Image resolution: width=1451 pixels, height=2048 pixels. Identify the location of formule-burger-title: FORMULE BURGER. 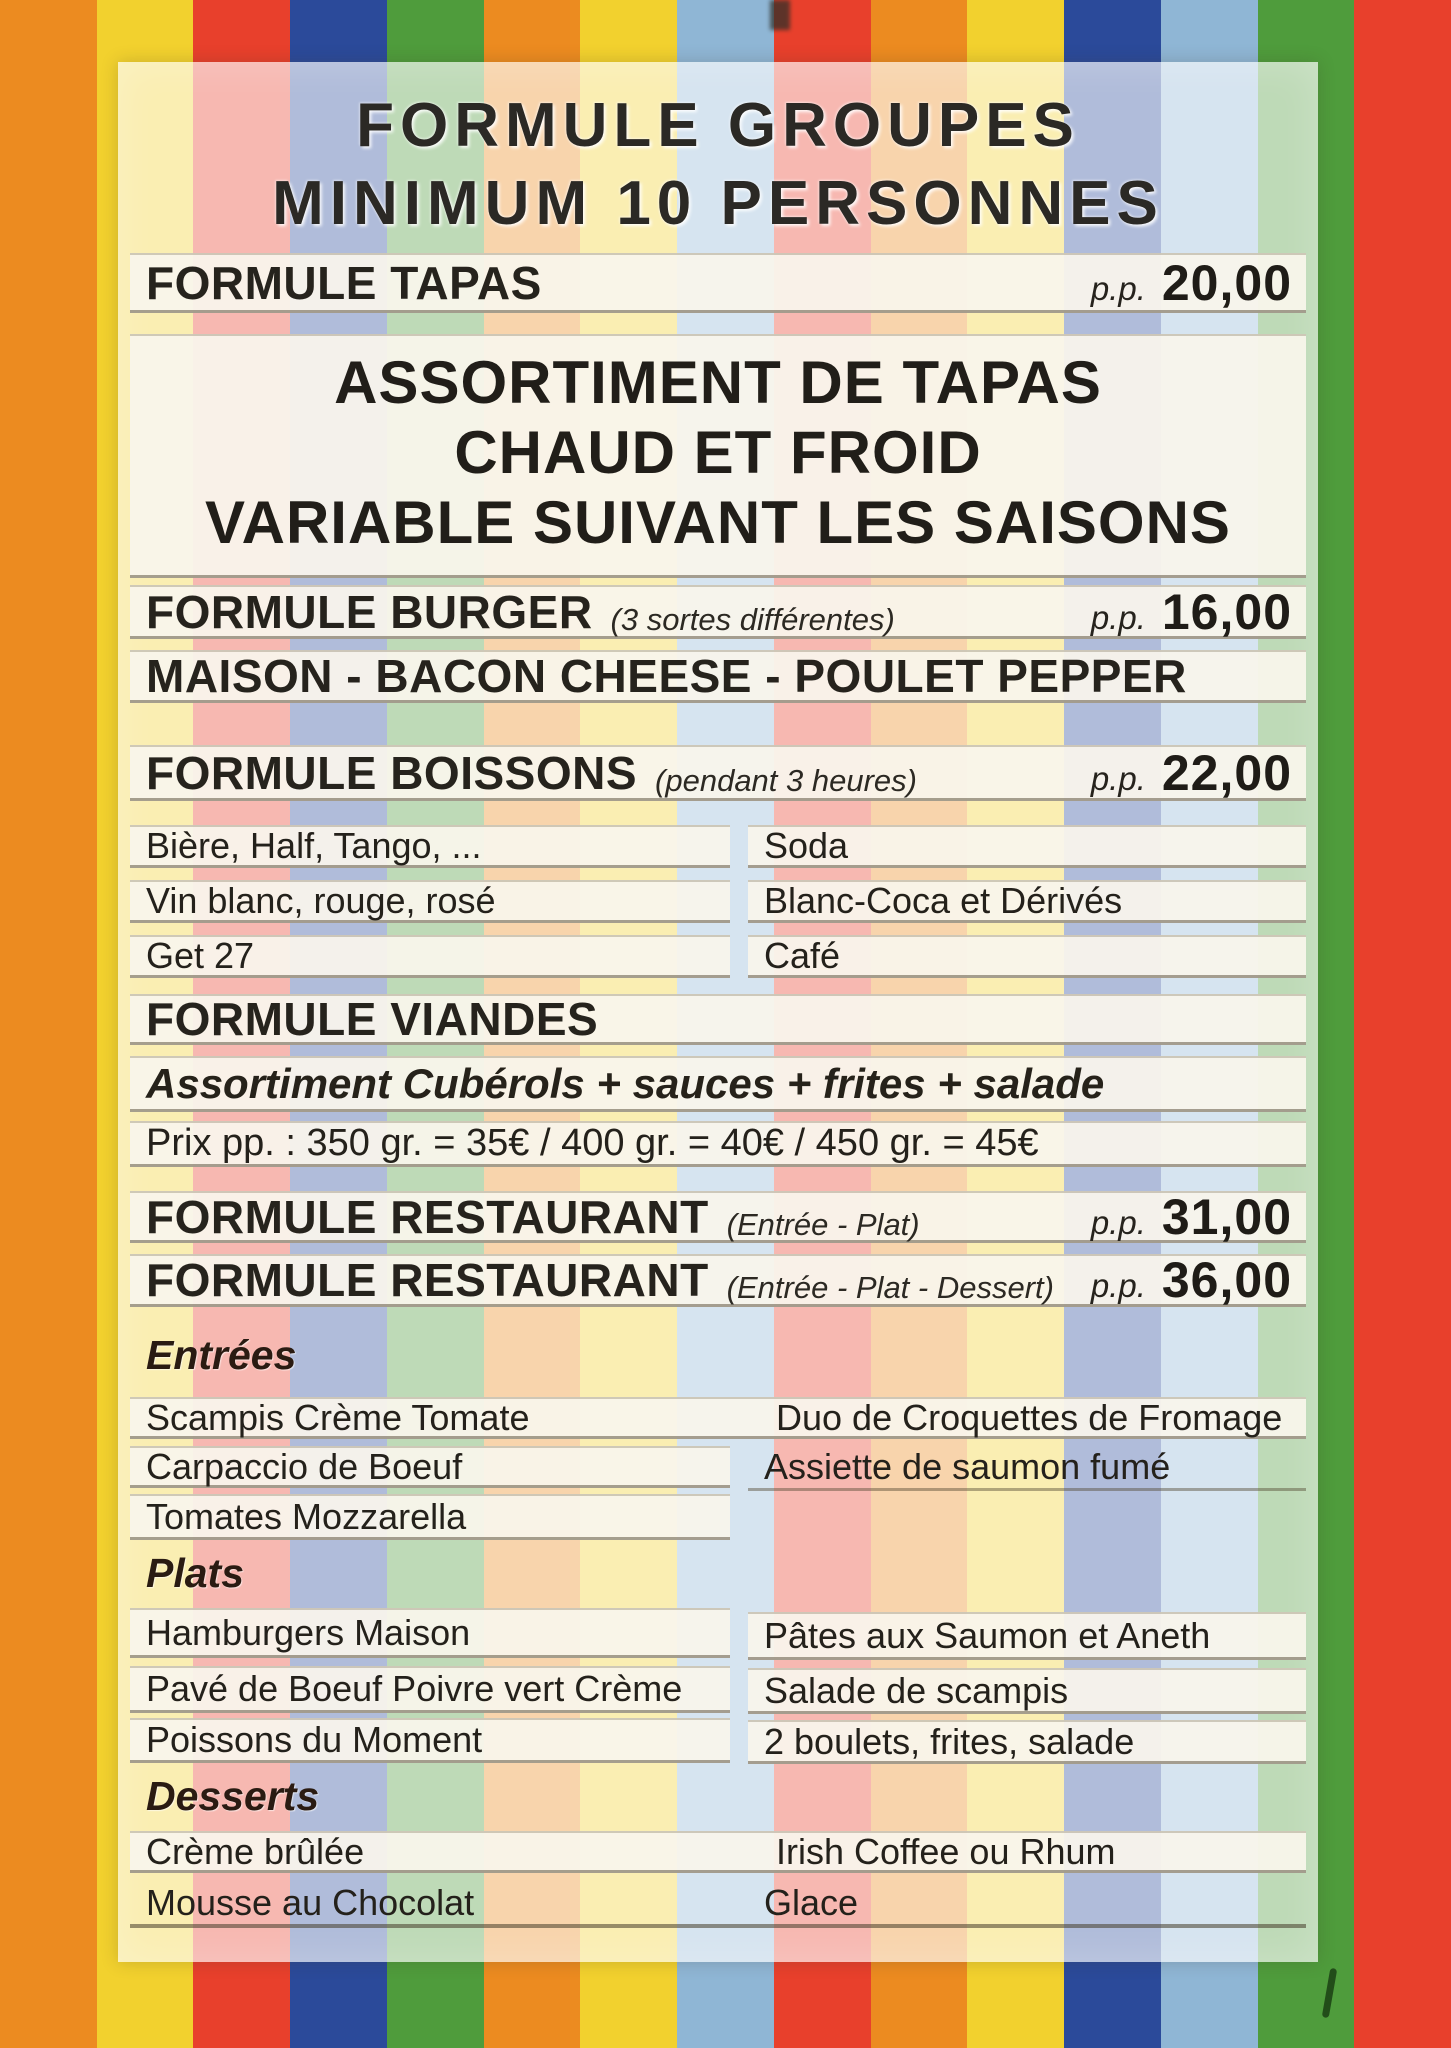
(369, 611).